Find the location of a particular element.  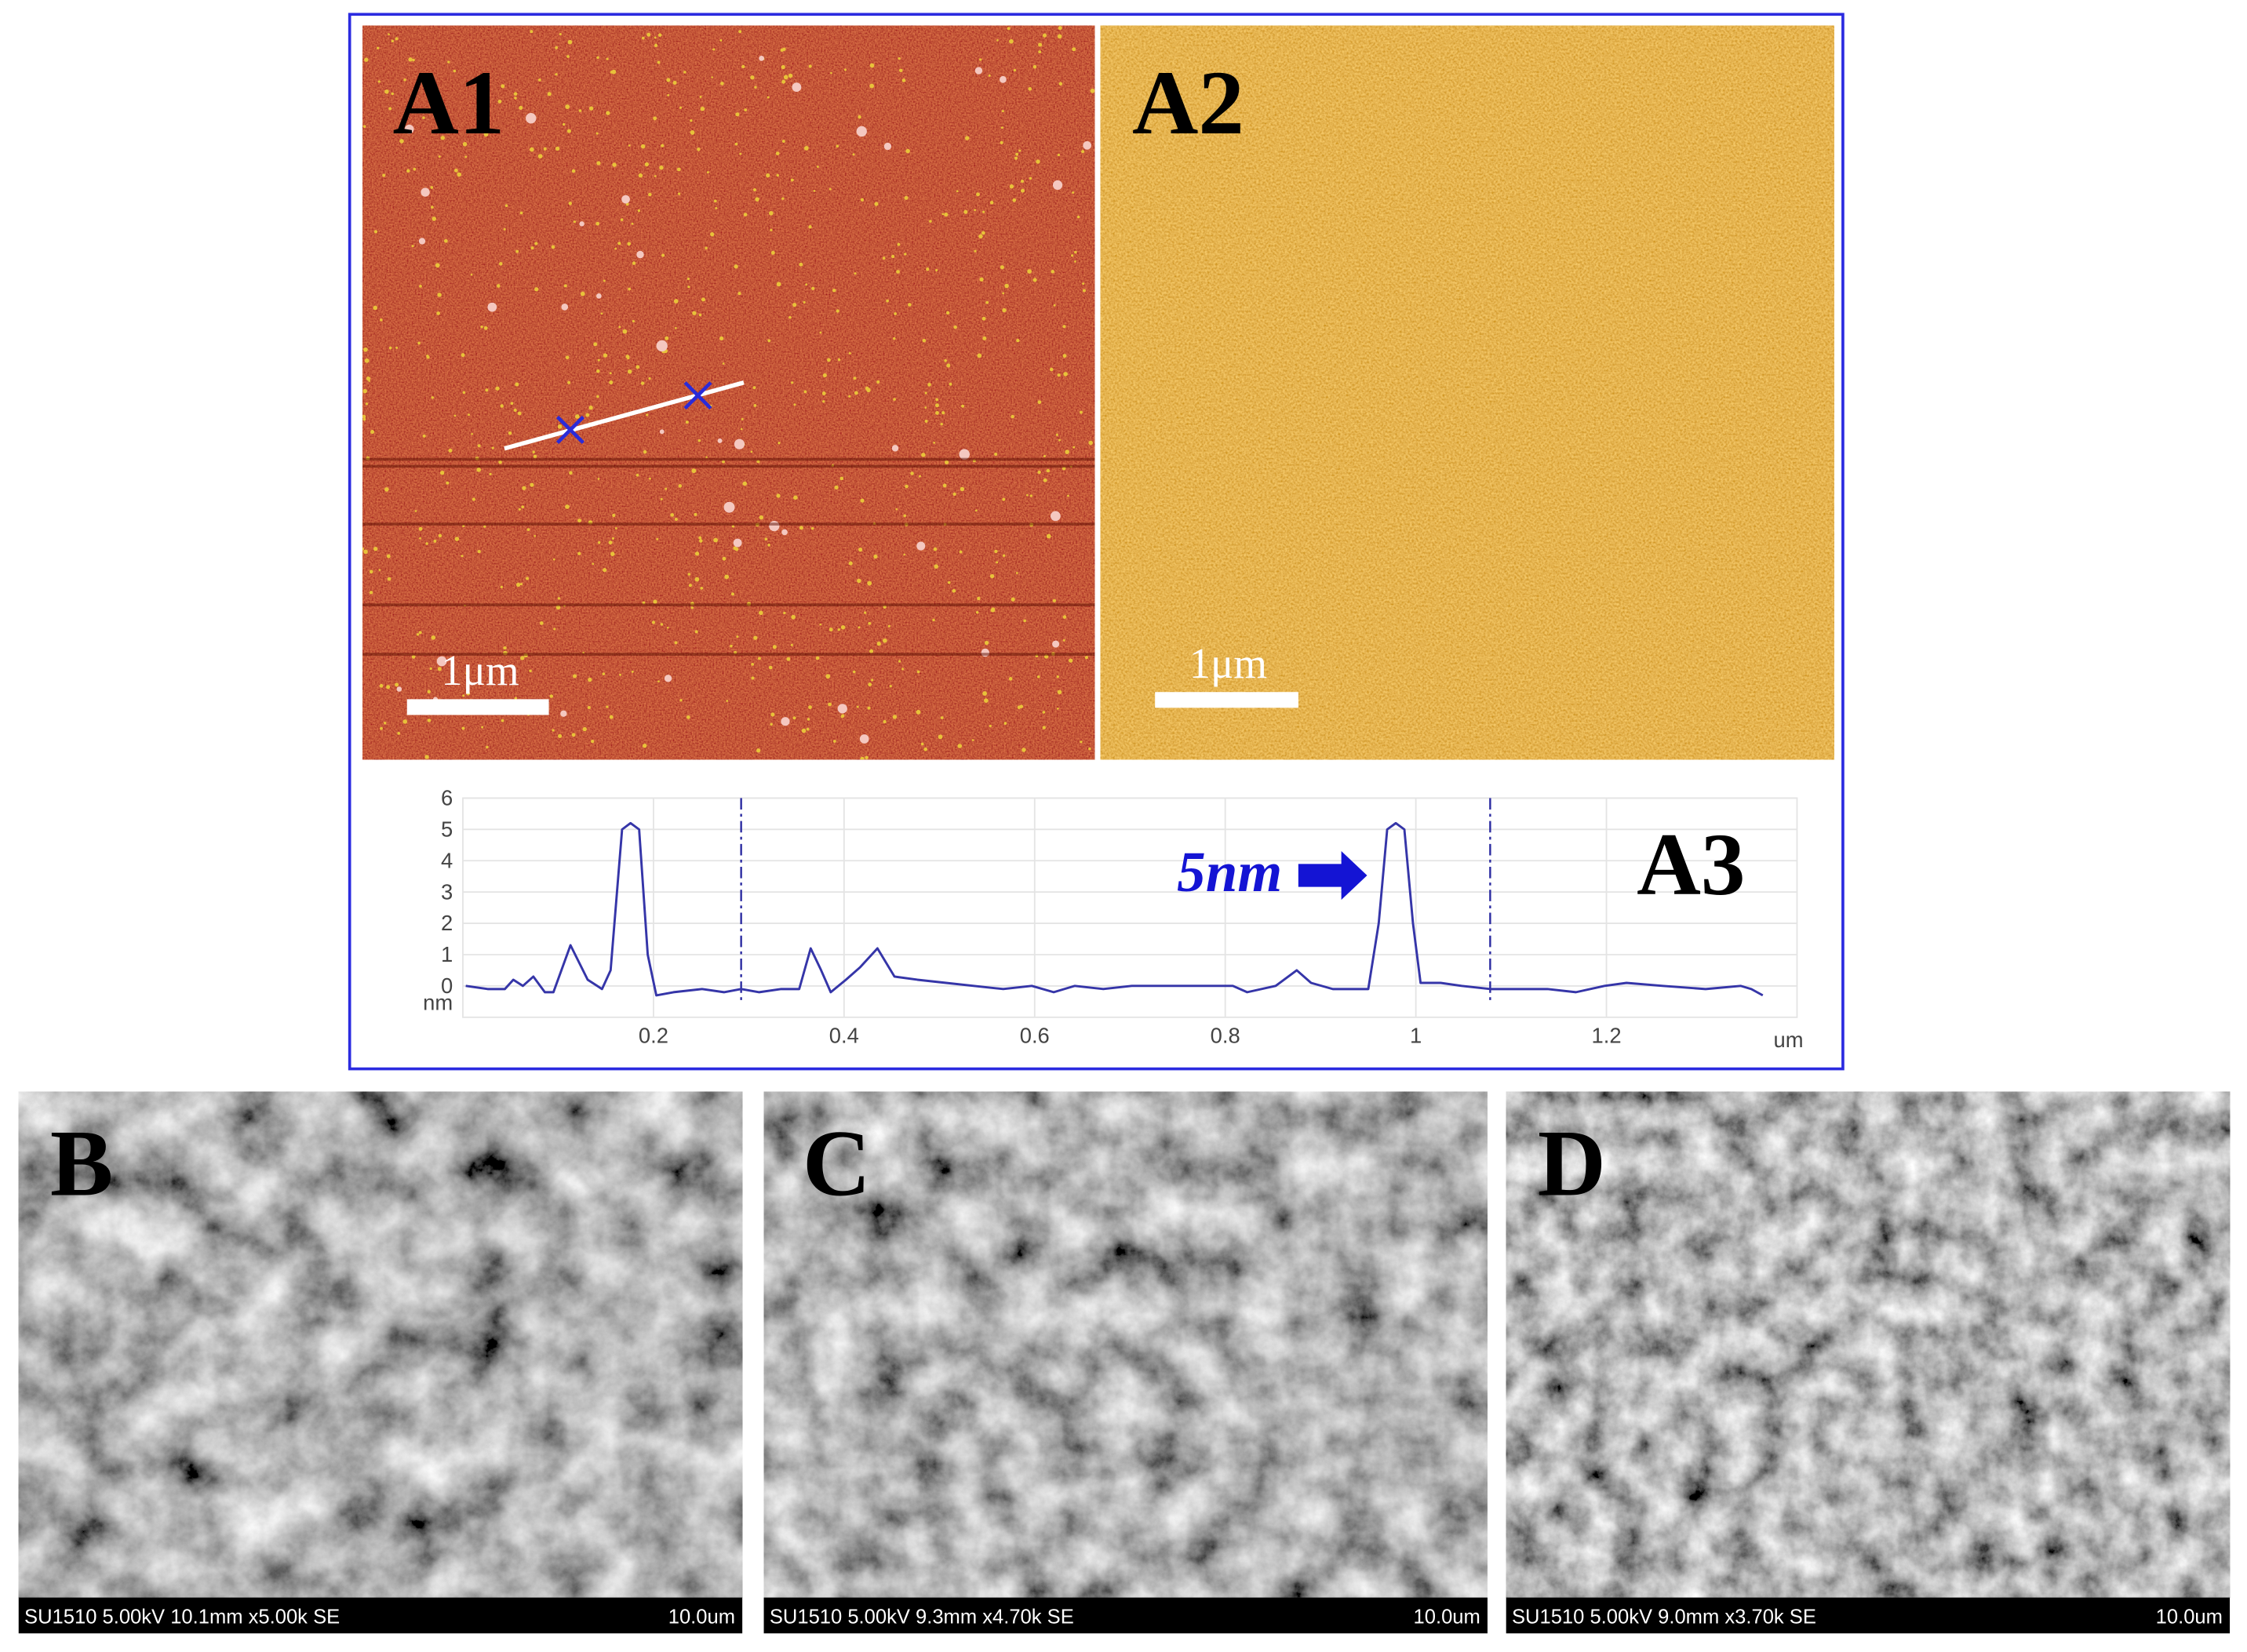

profile-line is located at coordinates (1115, 909).